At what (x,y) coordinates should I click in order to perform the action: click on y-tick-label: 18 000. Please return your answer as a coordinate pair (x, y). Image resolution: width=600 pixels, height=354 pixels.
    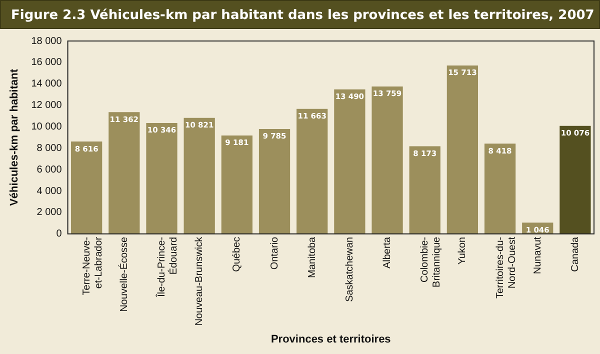
    Looking at the image, I should click on (46, 41).